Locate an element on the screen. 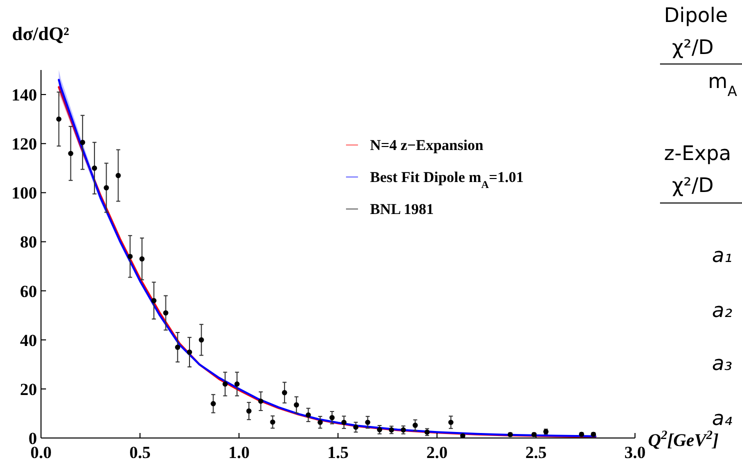  x-tick-label: 1.5 is located at coordinates (338, 452).